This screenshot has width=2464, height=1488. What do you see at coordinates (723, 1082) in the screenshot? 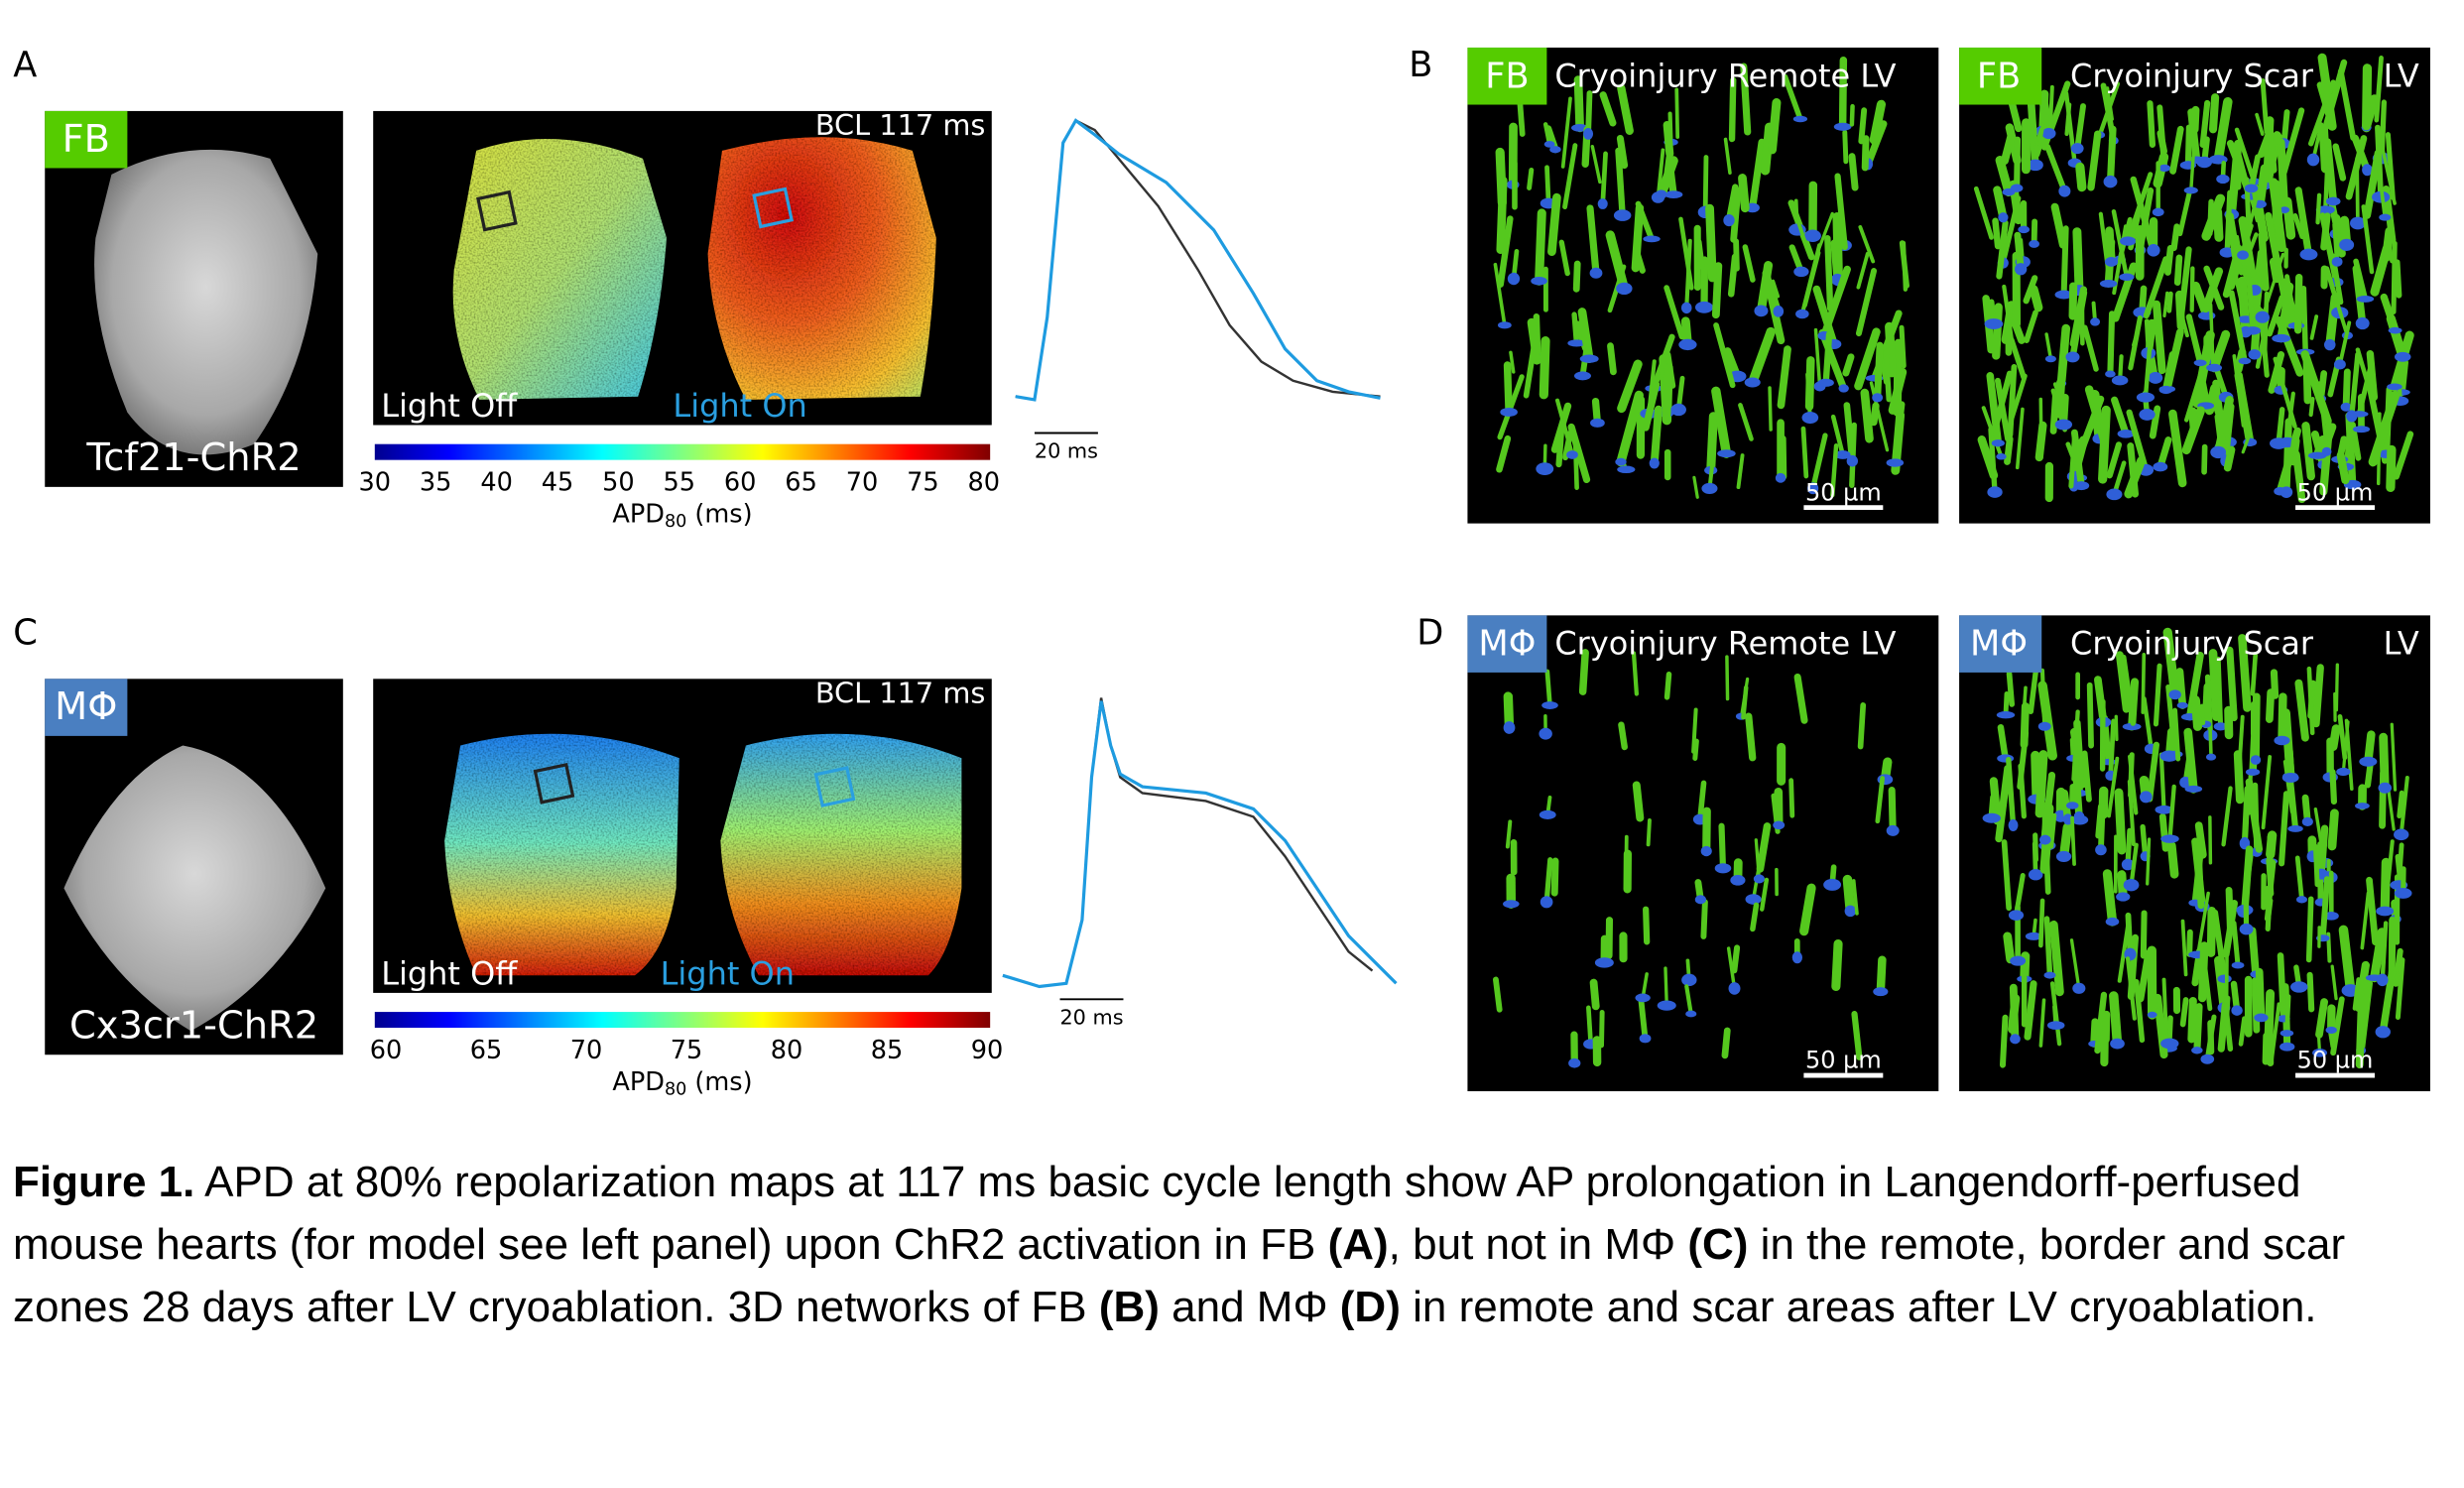
I see `colorbar-label-unit: (ms)` at bounding box center [723, 1082].